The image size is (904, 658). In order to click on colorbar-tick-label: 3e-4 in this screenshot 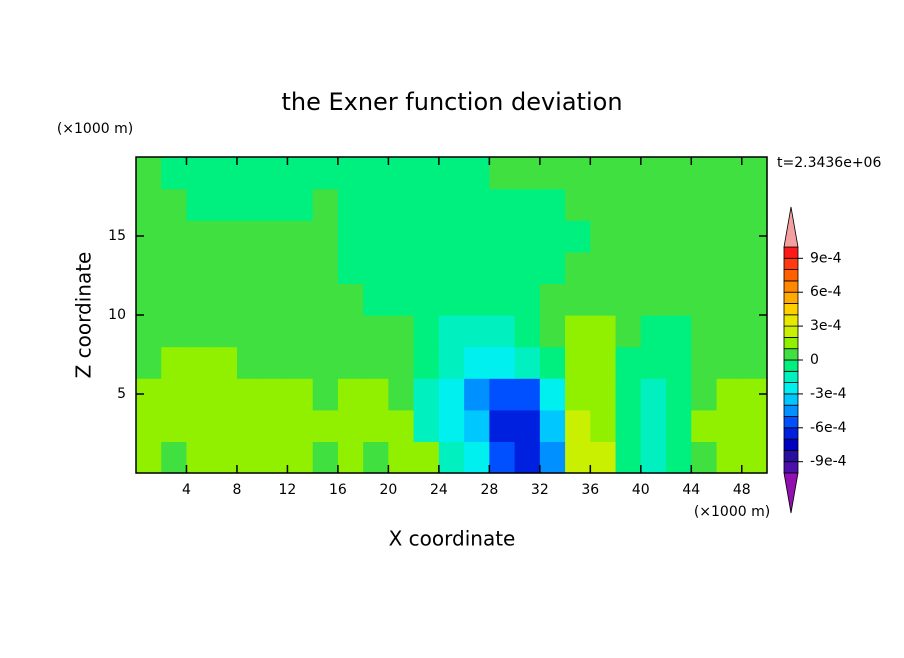, I will do `click(826, 326)`.